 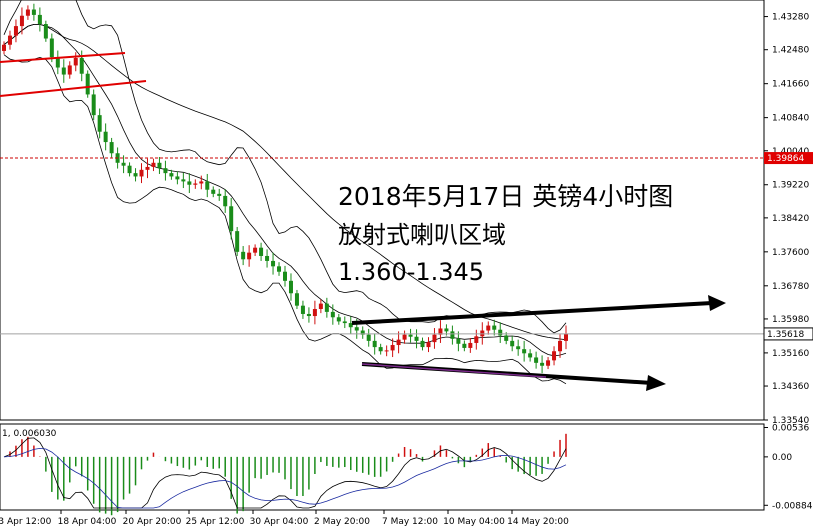 What do you see at coordinates (790, 421) in the screenshot?
I see `price-tick-label: 1.33540` at bounding box center [790, 421].